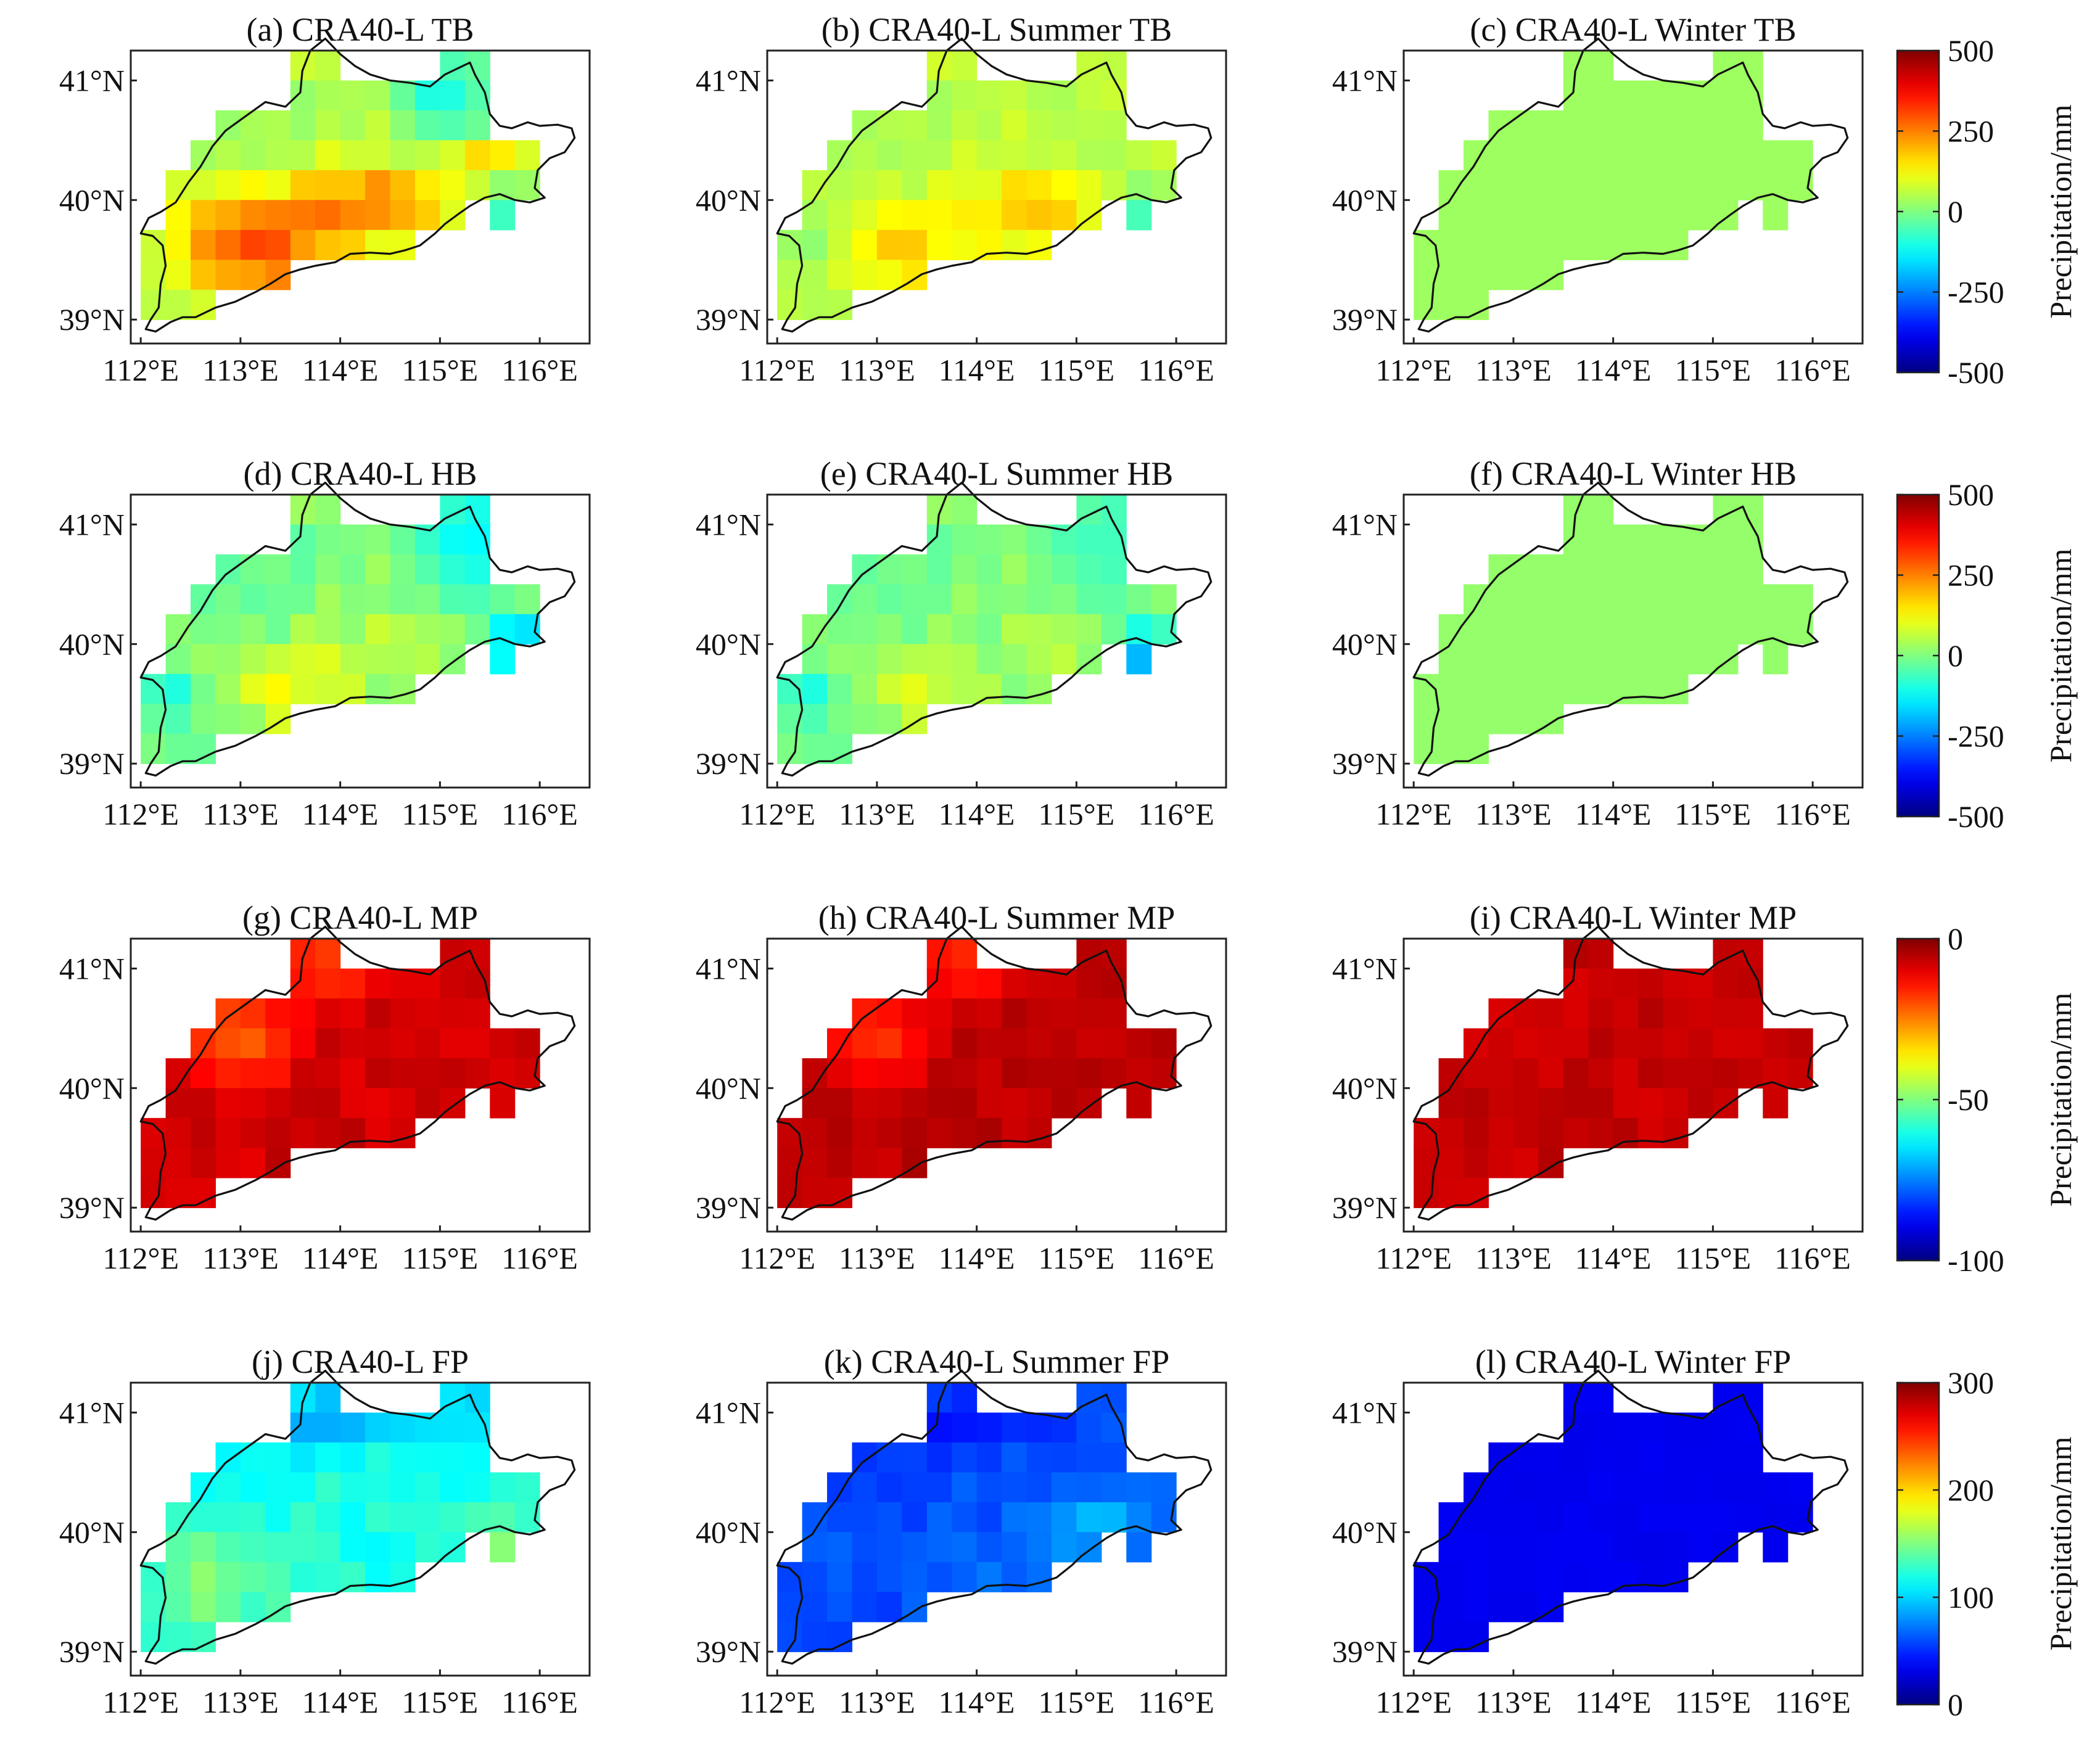  What do you see at coordinates (729, 1207) in the screenshot?
I see `lat-tick-label: 39°N` at bounding box center [729, 1207].